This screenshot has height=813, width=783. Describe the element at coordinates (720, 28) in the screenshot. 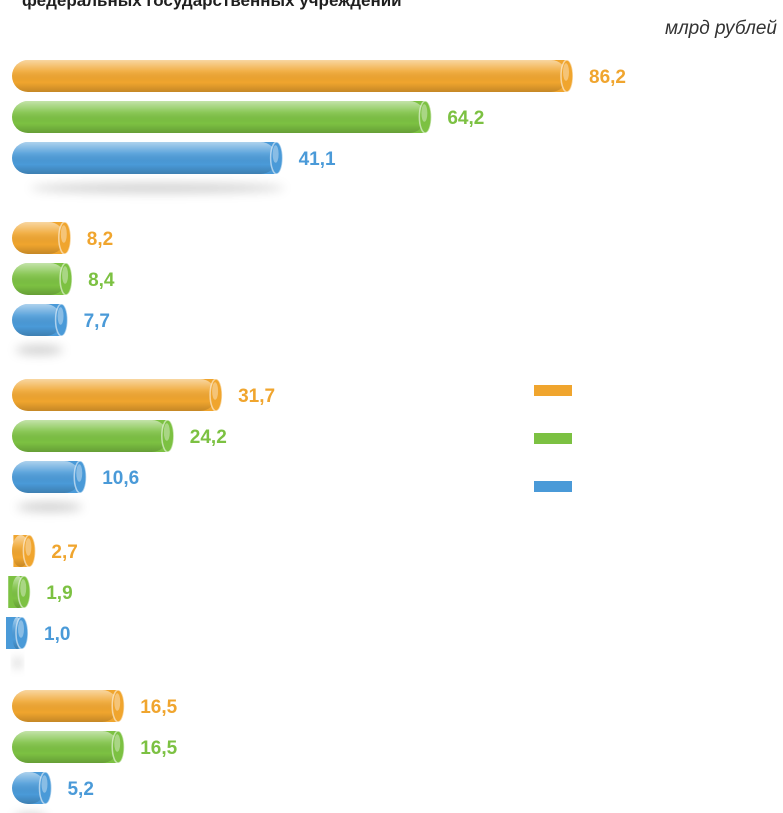

I see `unit-label: млрд рублей` at that location.